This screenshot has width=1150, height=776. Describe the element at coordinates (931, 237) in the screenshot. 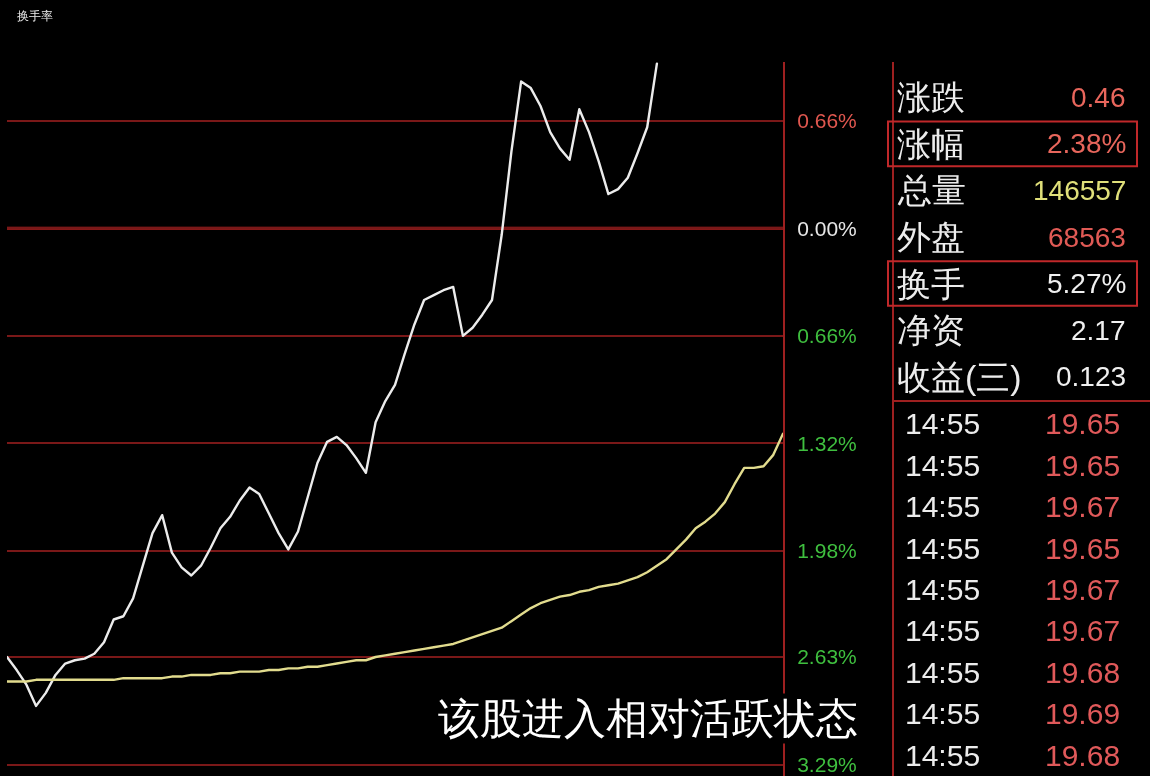

I see `category-label: 外盘` at that location.